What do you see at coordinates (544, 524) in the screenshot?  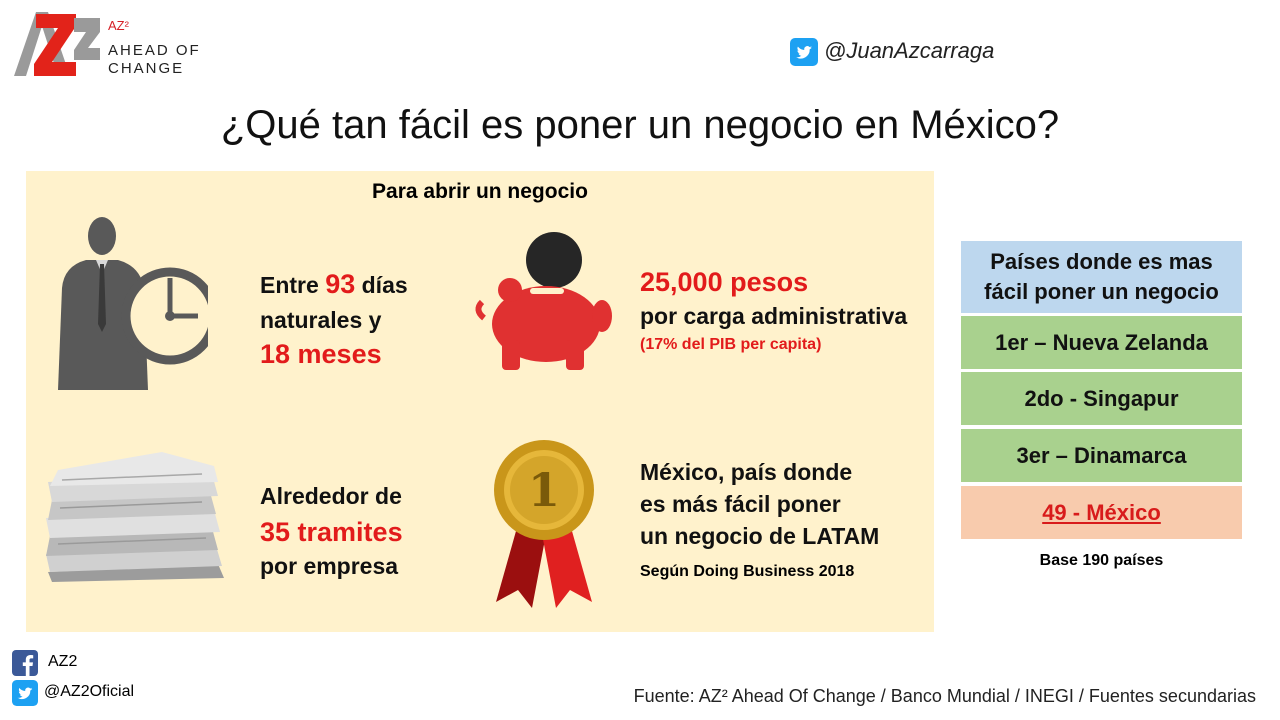 I see `medal-icon: 1` at bounding box center [544, 524].